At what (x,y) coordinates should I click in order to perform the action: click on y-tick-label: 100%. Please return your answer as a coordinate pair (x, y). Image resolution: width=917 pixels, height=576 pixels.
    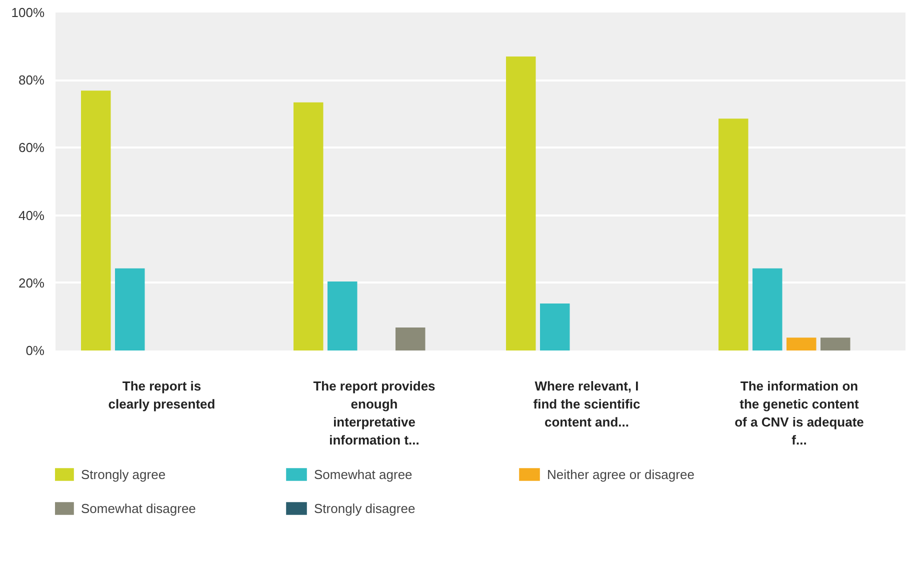
    Looking at the image, I should click on (28, 12).